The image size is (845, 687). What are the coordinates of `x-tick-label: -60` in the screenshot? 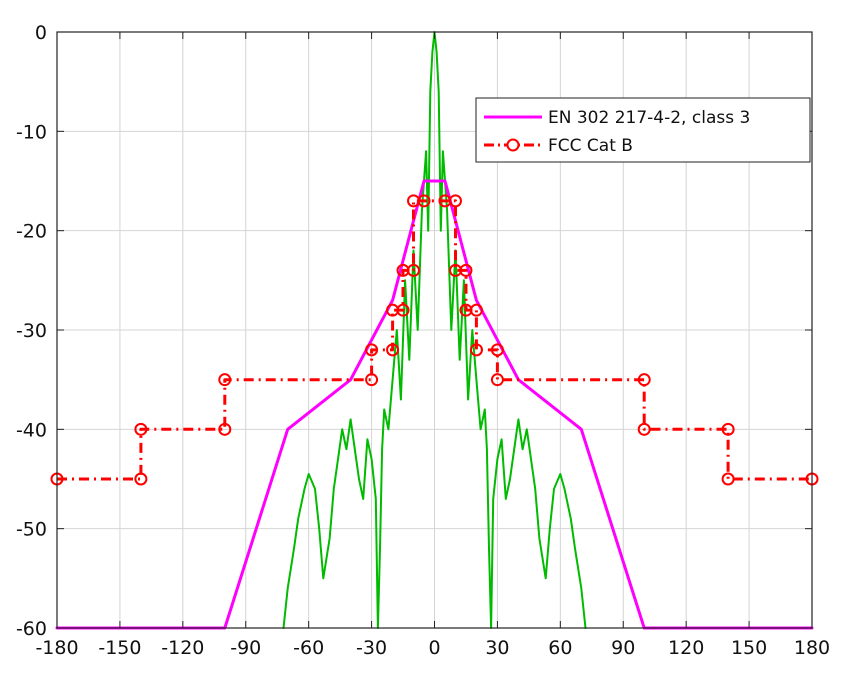 It's located at (308, 648).